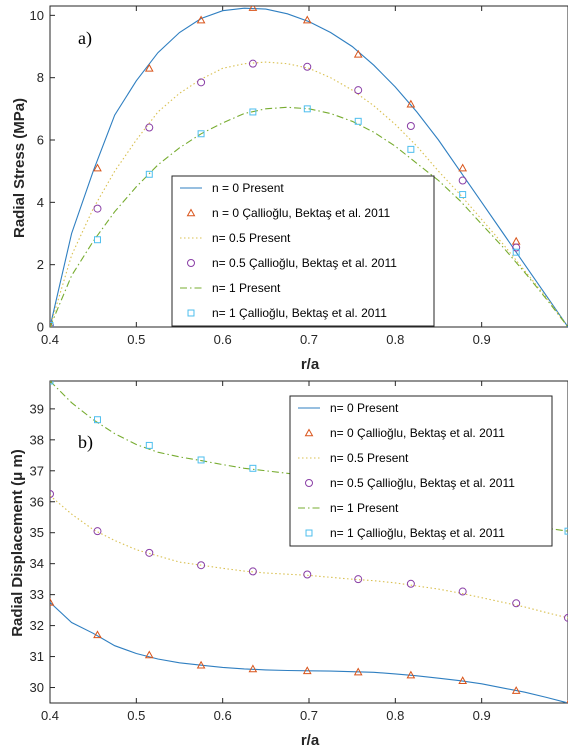 This screenshot has width=568, height=750. What do you see at coordinates (37, 408) in the screenshot?
I see `y-tick-label: 39` at bounding box center [37, 408].